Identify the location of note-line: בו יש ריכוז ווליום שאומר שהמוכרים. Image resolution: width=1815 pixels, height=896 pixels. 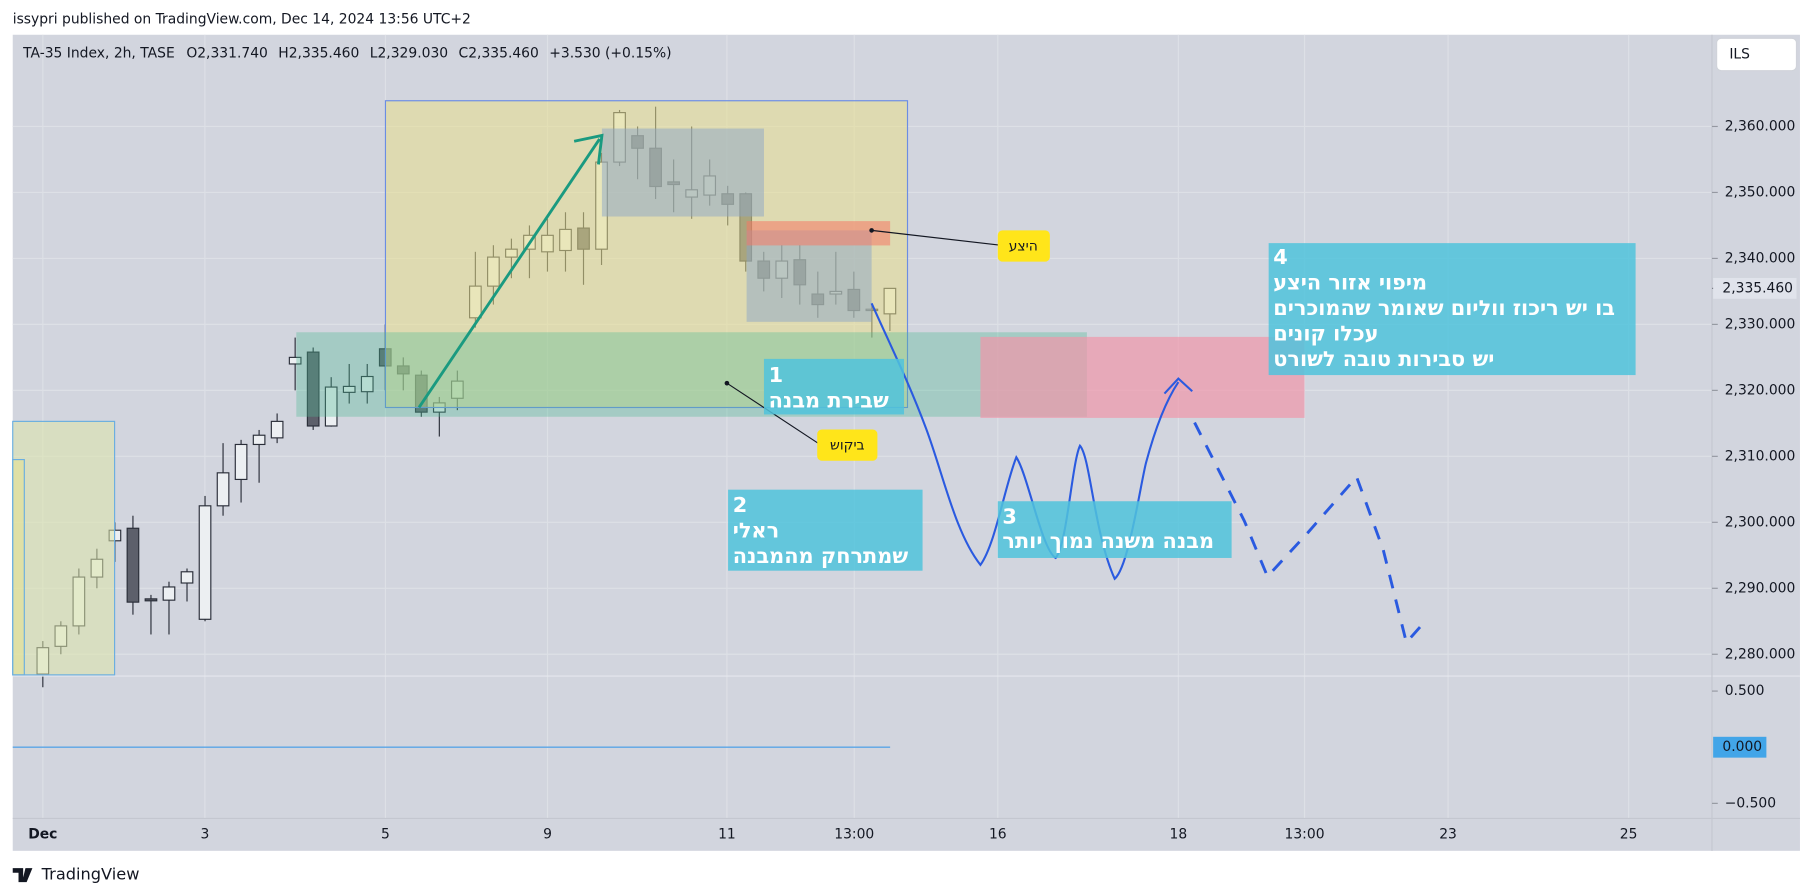
(1444, 308).